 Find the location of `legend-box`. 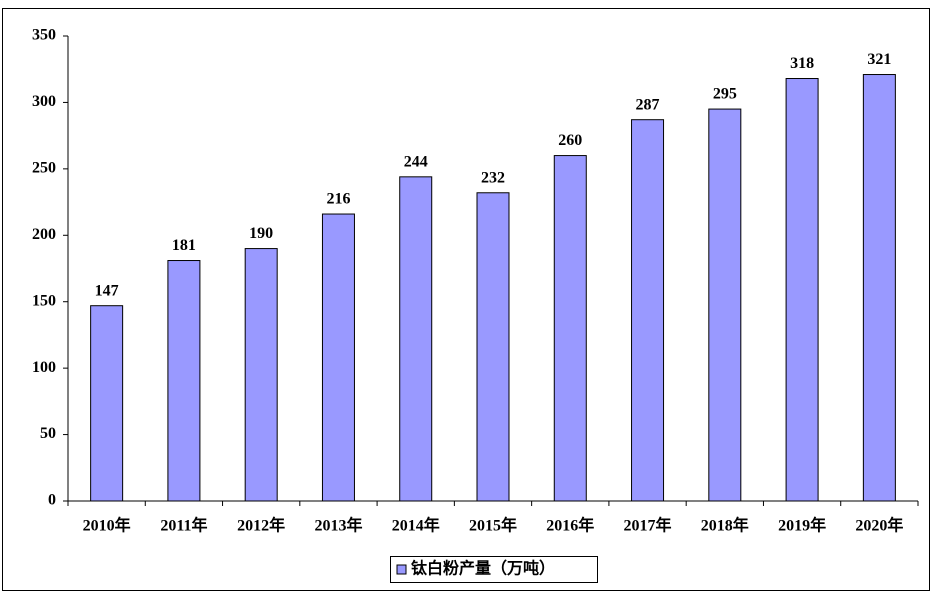

legend-box is located at coordinates (494, 569).